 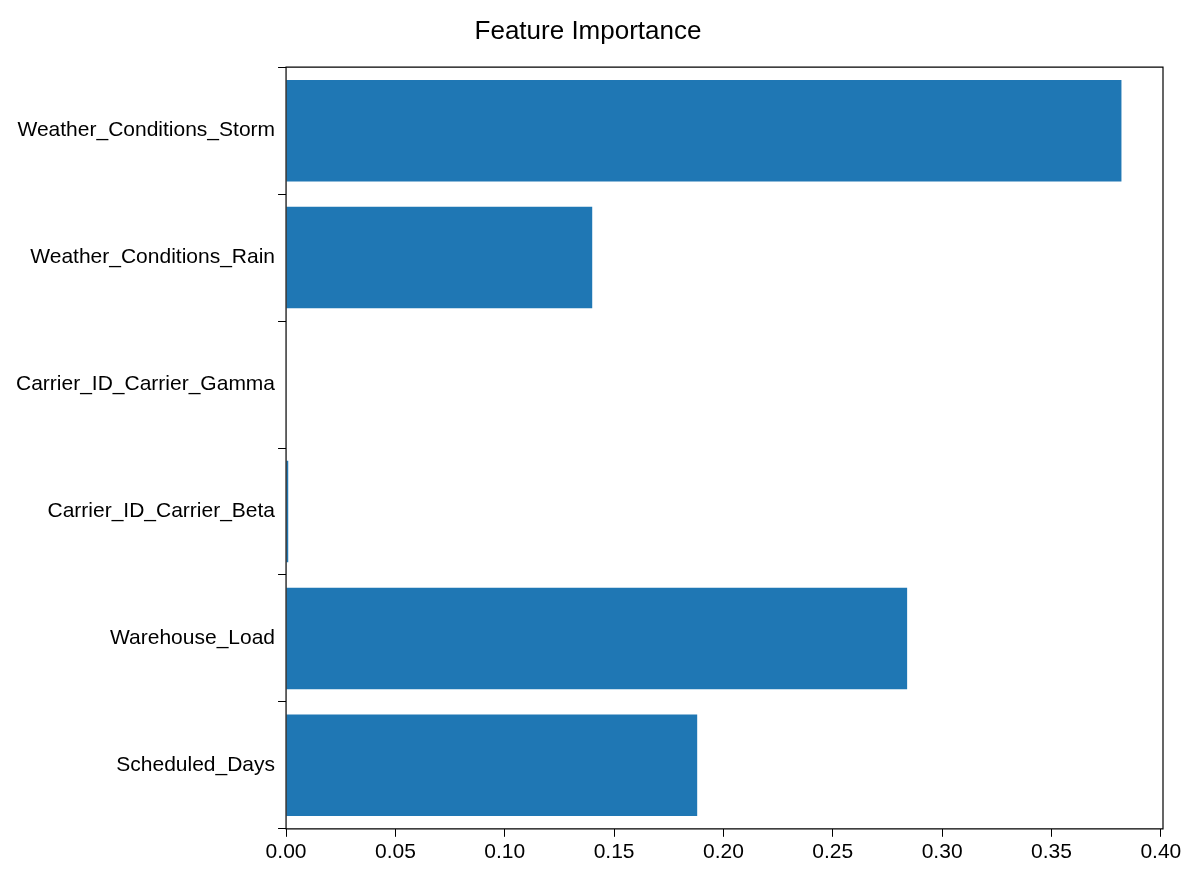 I want to click on y-tick-label: Carrier_ID_Carrier_Gamma, so click(x=145, y=383).